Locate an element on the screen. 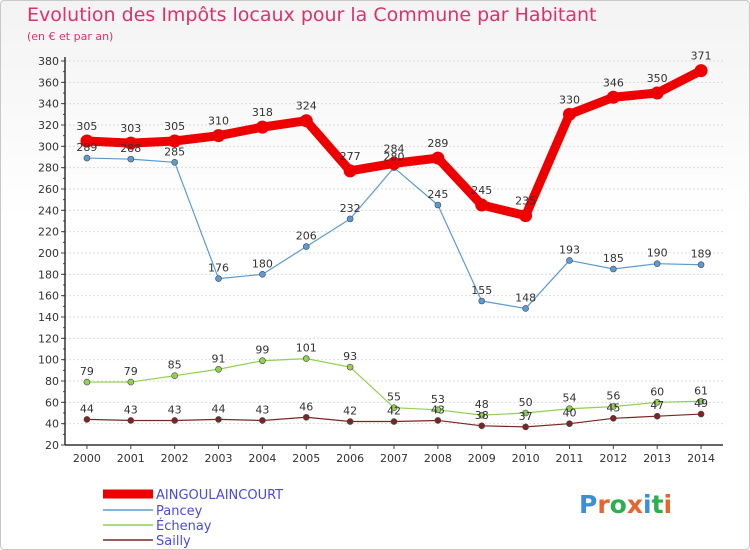 The height and width of the screenshot is (550, 750). data-label: 346 is located at coordinates (613, 82).